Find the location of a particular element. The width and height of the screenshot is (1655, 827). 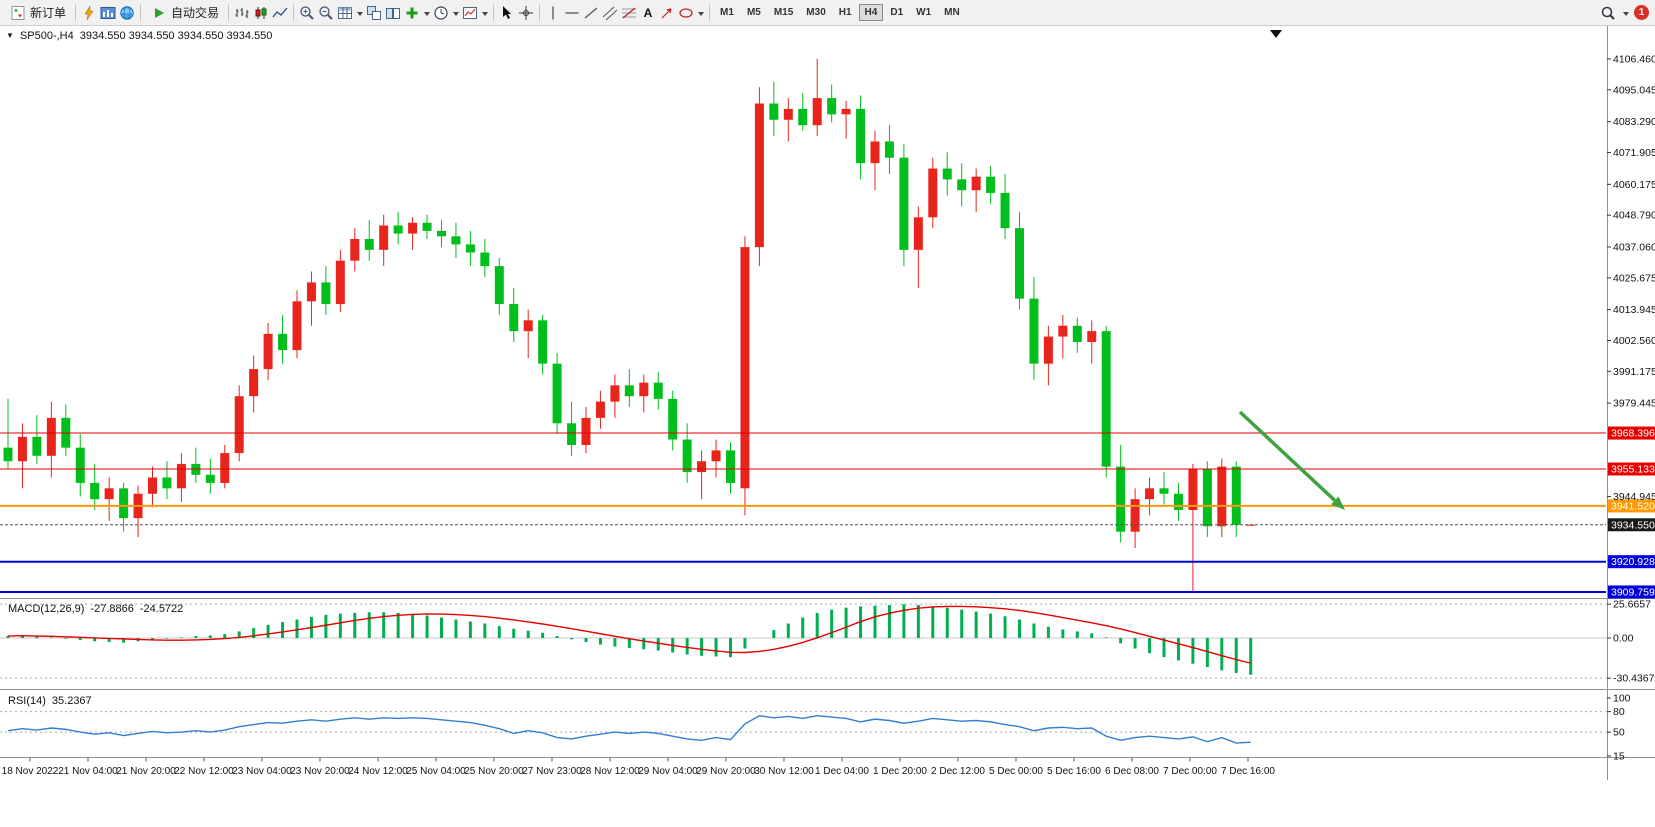

trendline-tool-icon is located at coordinates (591, 13).